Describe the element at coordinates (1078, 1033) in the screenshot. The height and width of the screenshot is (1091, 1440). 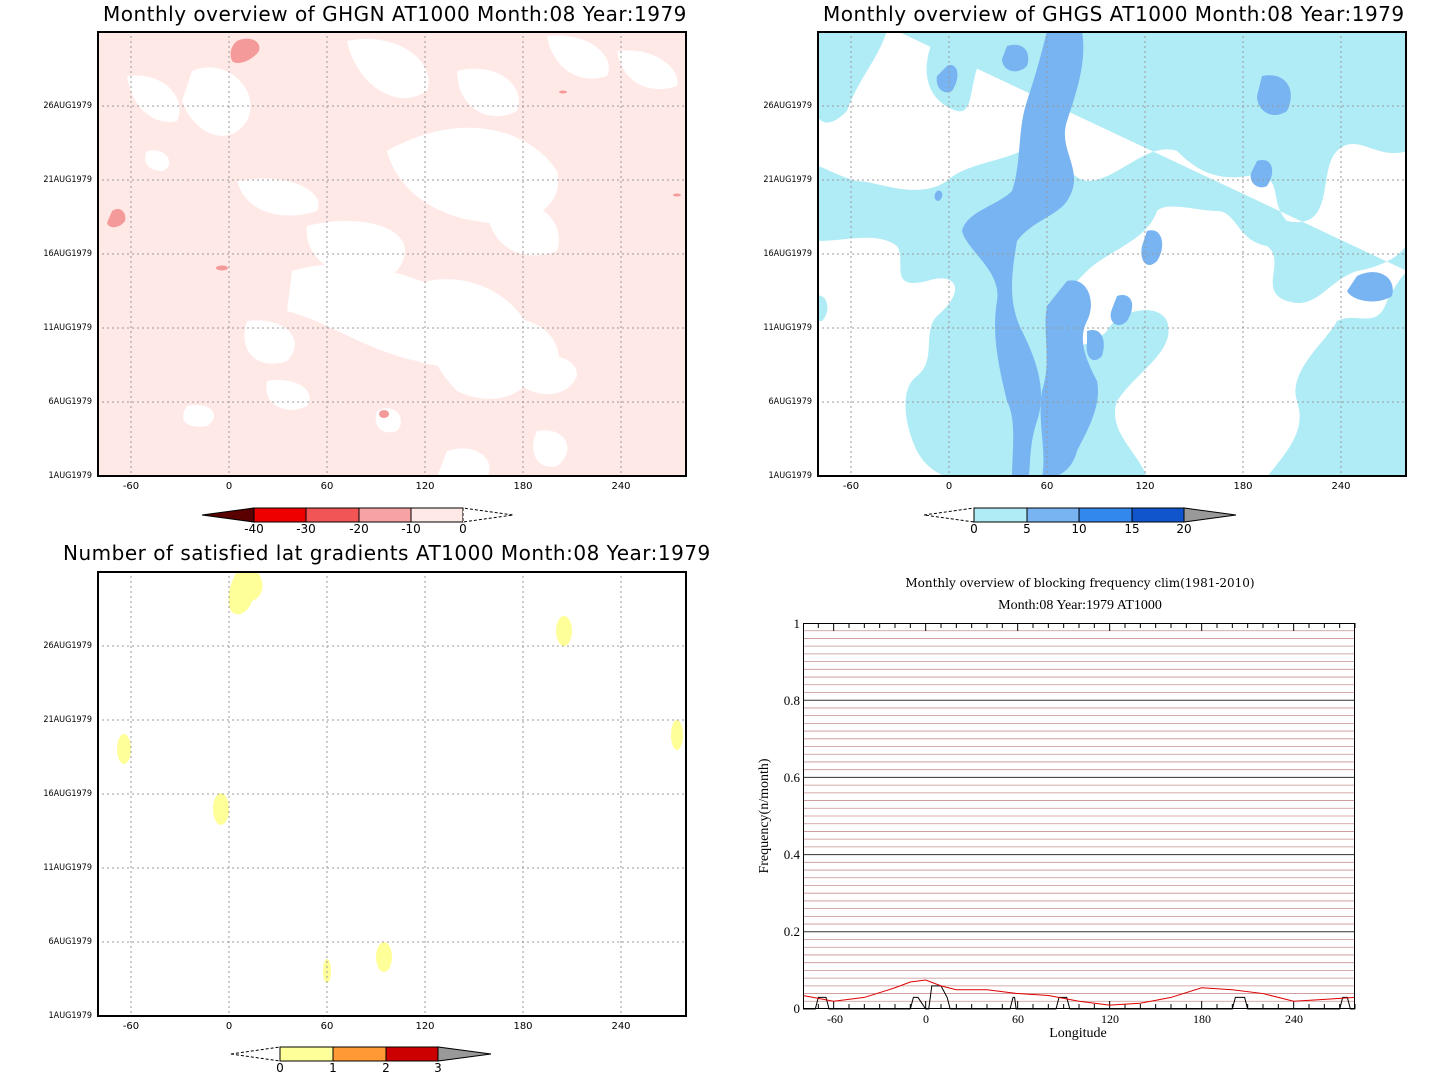
I see `freq-xlabel: Longitude` at that location.